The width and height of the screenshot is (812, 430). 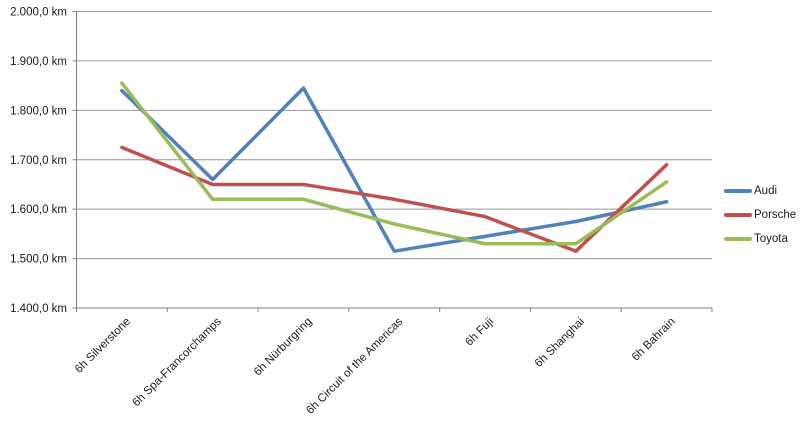 I want to click on x-axis-label: 6h Nürburgring, so click(x=283, y=347).